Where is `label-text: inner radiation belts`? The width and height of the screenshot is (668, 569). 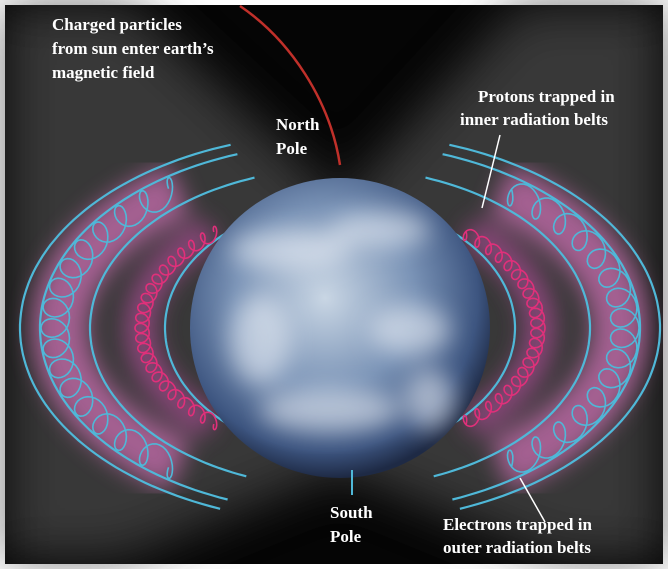 label-text: inner radiation belts is located at coordinates (534, 119).